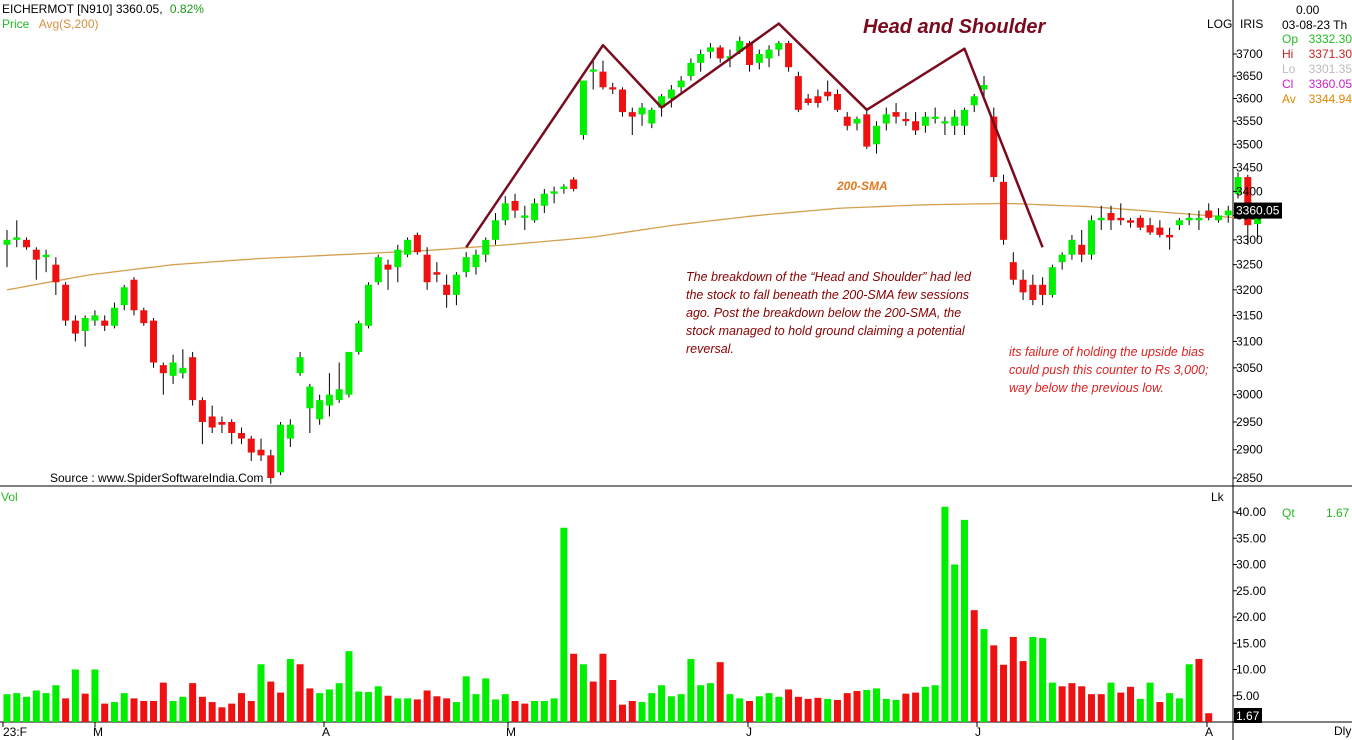 The height and width of the screenshot is (740, 1352). I want to click on ohlc-label: Av, so click(1289, 99).